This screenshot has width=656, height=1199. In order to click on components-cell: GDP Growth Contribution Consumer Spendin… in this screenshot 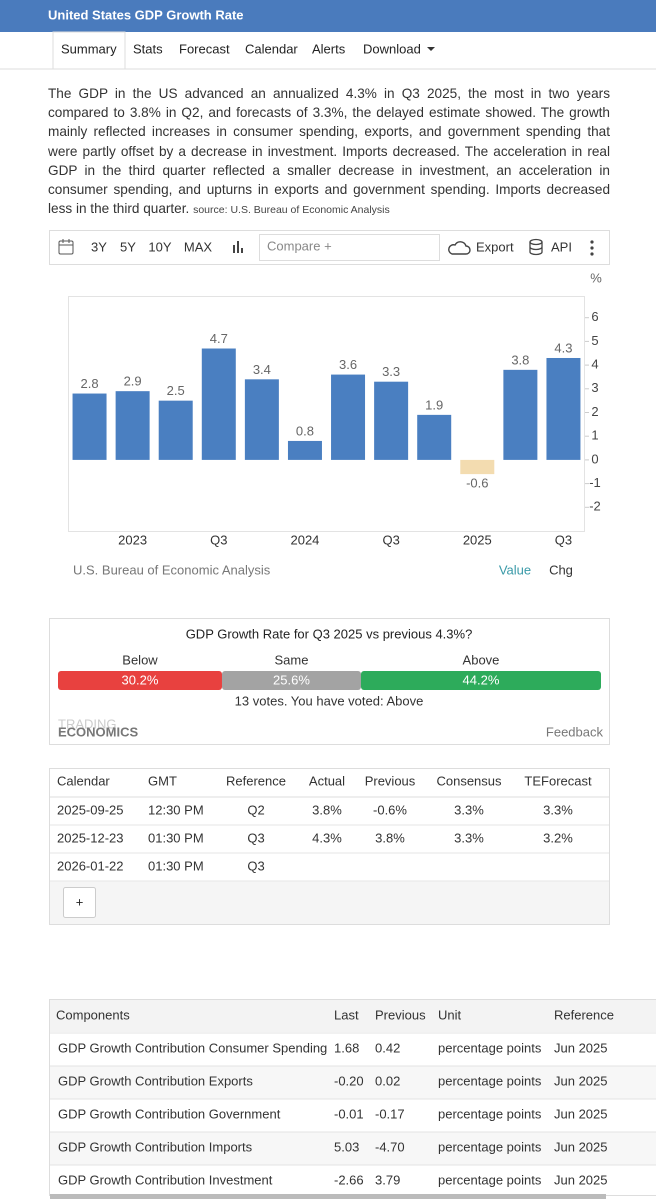, I will do `click(192, 1047)`.